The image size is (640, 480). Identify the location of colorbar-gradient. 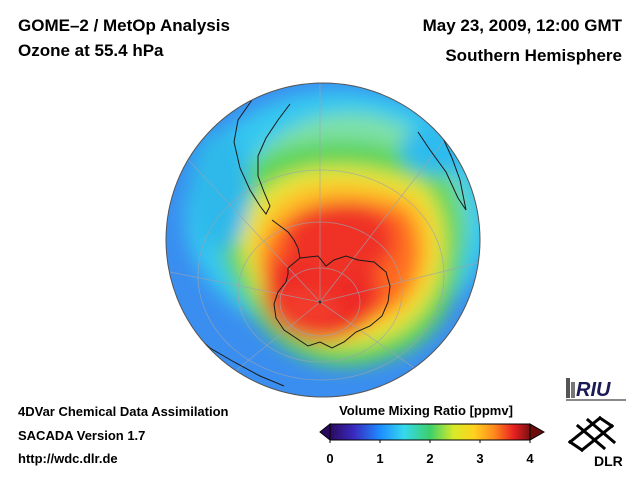
(430, 432).